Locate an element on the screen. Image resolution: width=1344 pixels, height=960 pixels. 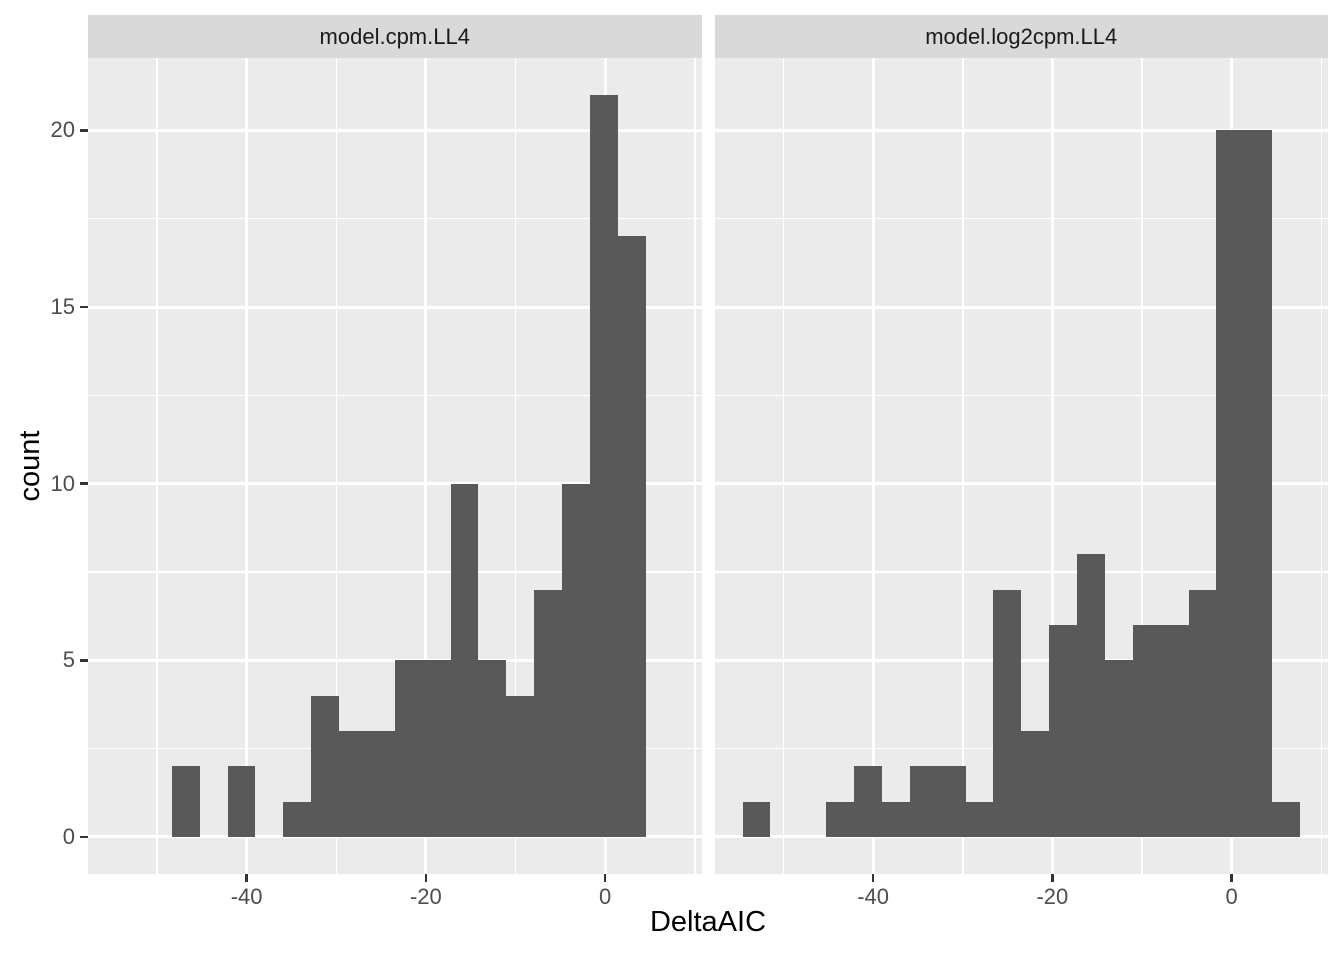
y-tick-label: 20 is located at coordinates (62, 130).